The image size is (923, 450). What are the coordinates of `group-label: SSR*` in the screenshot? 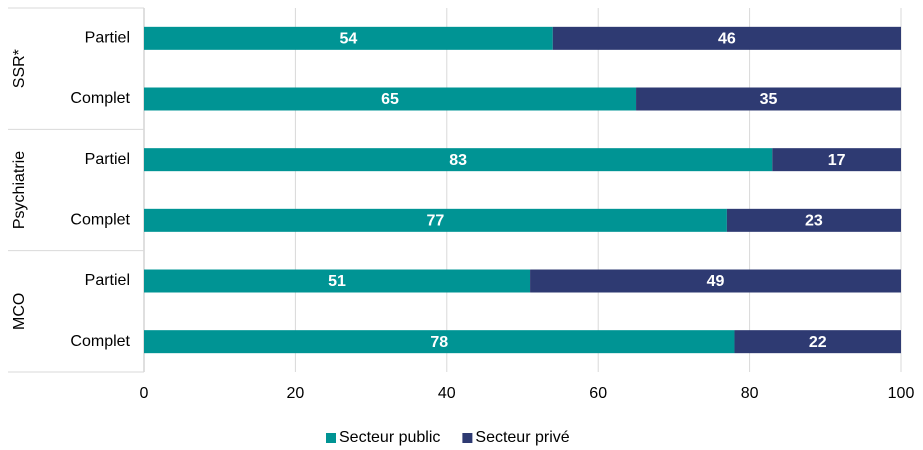 It's located at (19, 68).